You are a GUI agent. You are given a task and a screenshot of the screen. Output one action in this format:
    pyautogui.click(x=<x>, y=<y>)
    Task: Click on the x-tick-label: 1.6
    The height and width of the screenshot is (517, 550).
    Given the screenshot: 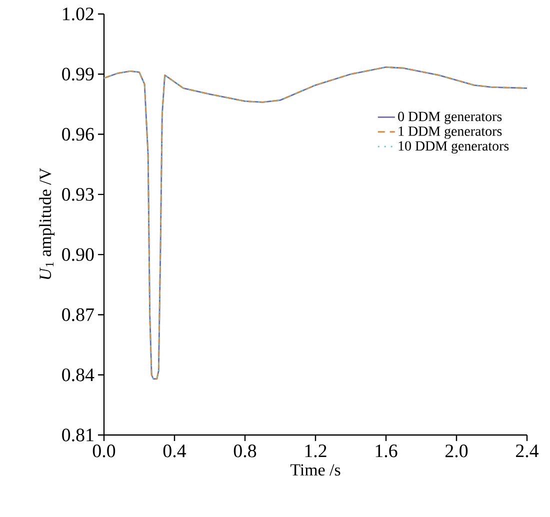 What is the action you would take?
    pyautogui.click(x=387, y=451)
    